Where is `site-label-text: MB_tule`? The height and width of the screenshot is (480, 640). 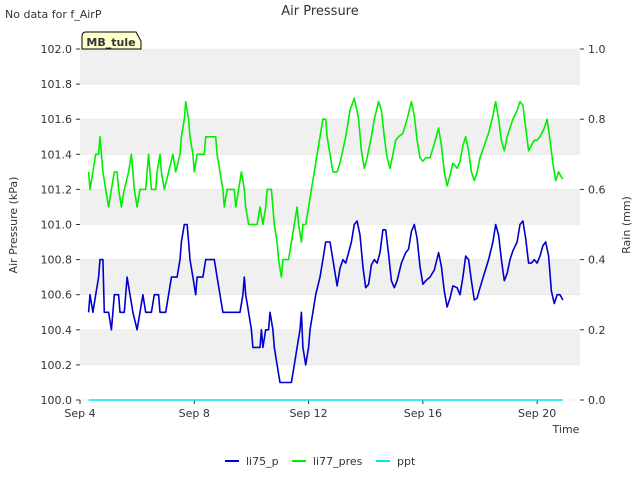 site-label-text: MB_tule is located at coordinates (110, 42).